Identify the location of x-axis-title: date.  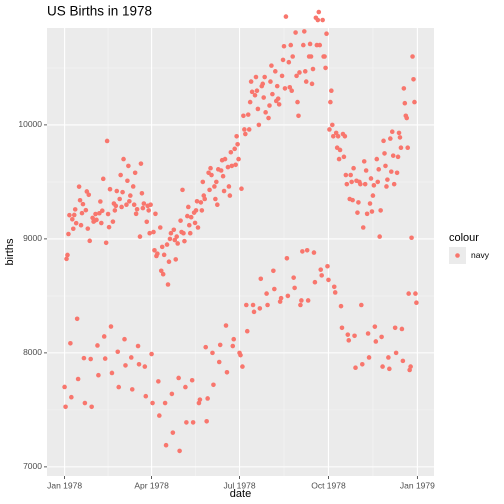
(240, 494).